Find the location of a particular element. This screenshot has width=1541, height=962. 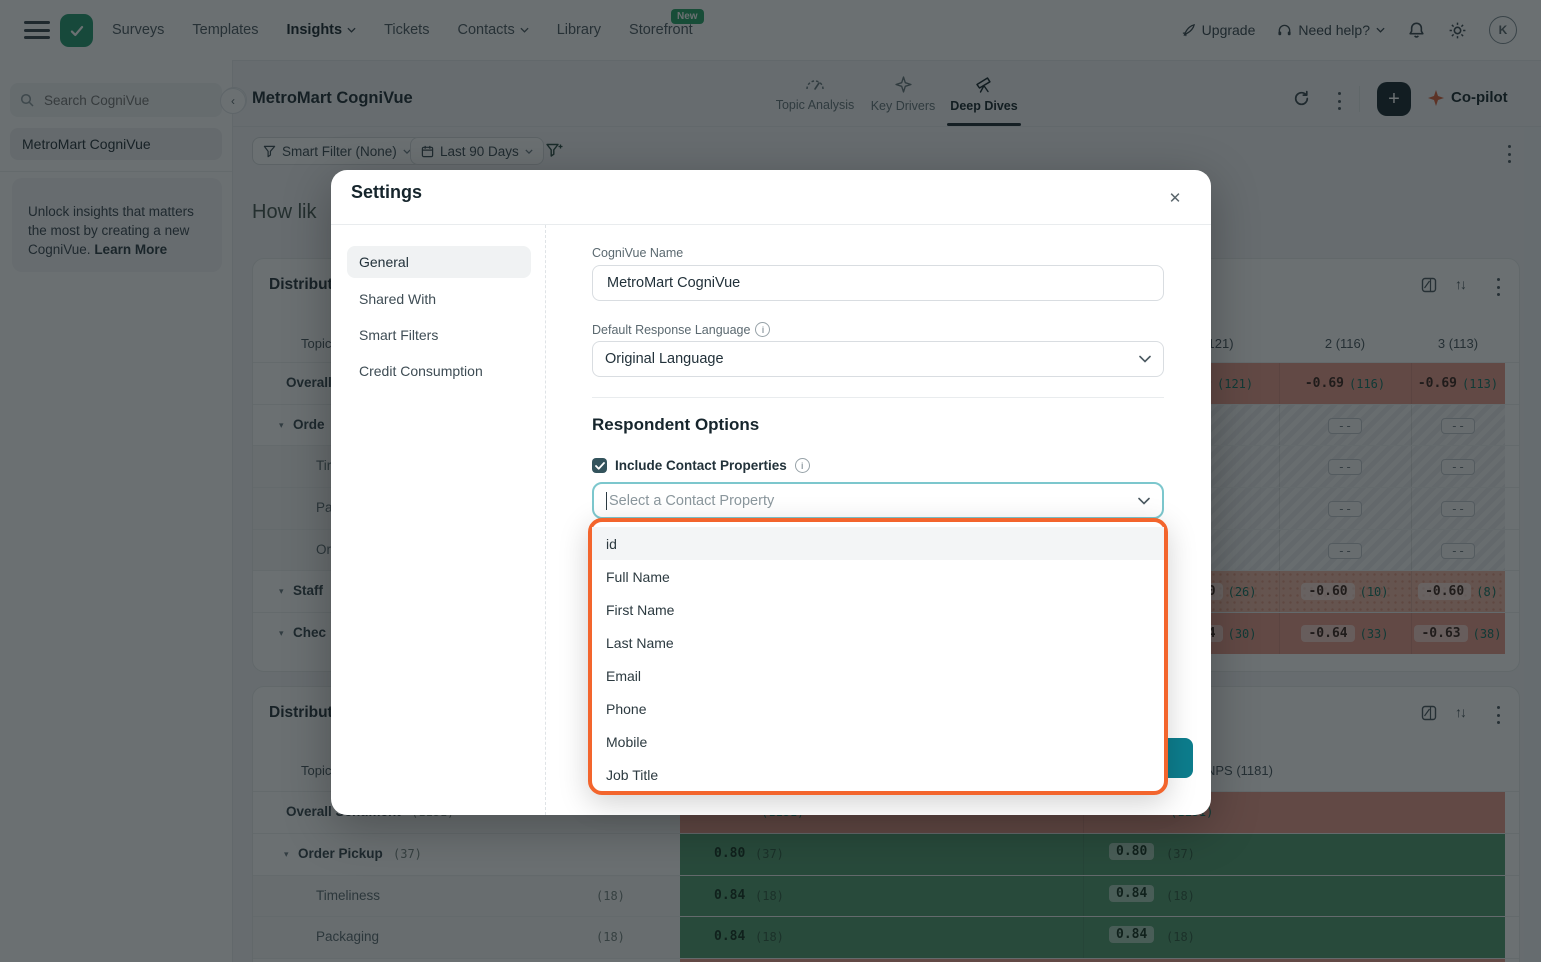

dropdown-option-first-name: First Name is located at coordinates (640, 609).